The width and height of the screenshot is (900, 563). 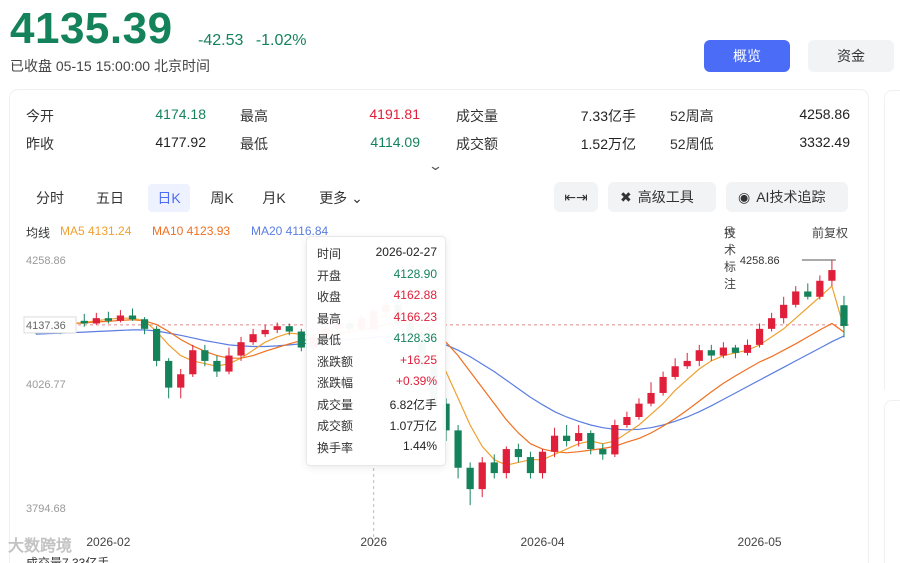 I want to click on ma5-value: MA5 4131.24, so click(x=96, y=231).